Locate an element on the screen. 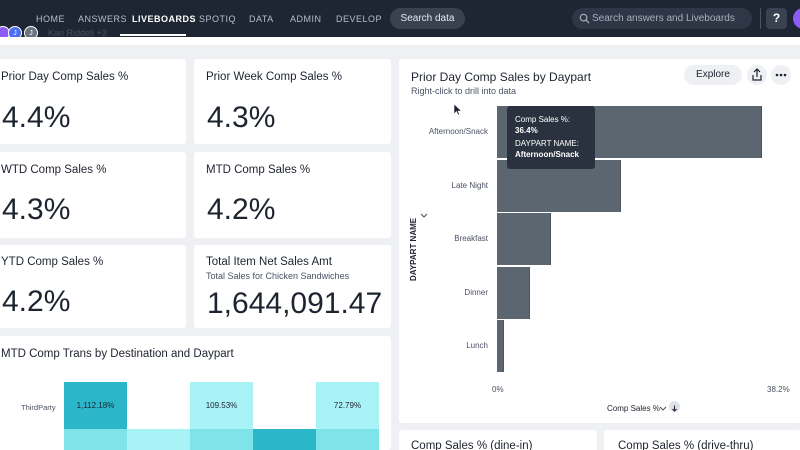  kpi-value: 1,644,091.47 is located at coordinates (295, 303).